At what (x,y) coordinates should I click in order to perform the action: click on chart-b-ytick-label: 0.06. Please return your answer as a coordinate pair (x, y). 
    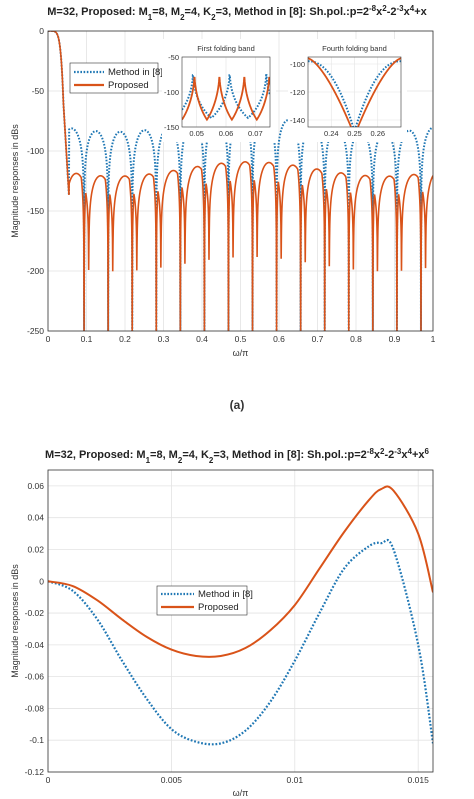
    Looking at the image, I should click on (35, 486).